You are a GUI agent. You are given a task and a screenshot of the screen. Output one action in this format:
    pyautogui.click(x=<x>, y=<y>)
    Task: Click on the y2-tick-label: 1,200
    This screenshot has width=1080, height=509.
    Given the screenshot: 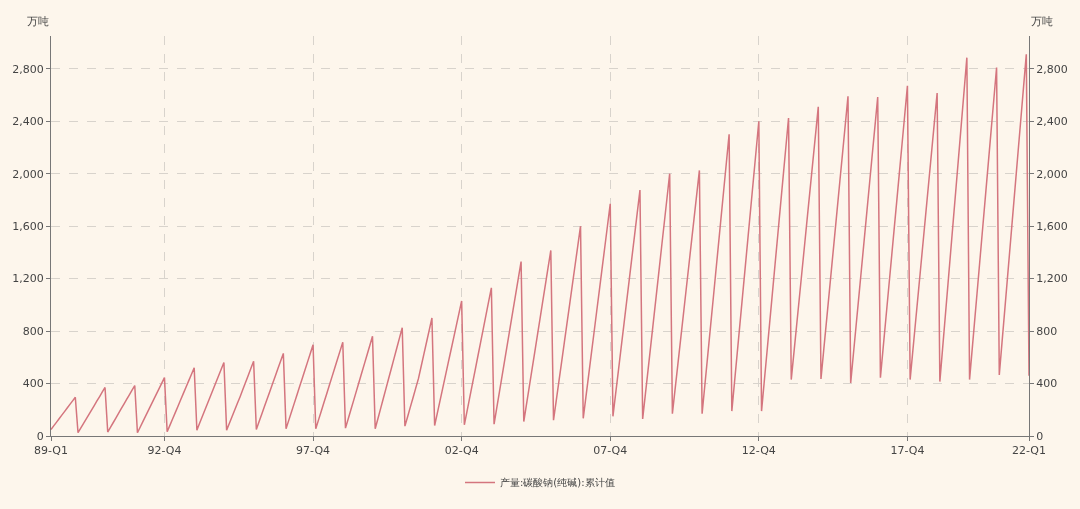 What is the action you would take?
    pyautogui.click(x=1052, y=279)
    